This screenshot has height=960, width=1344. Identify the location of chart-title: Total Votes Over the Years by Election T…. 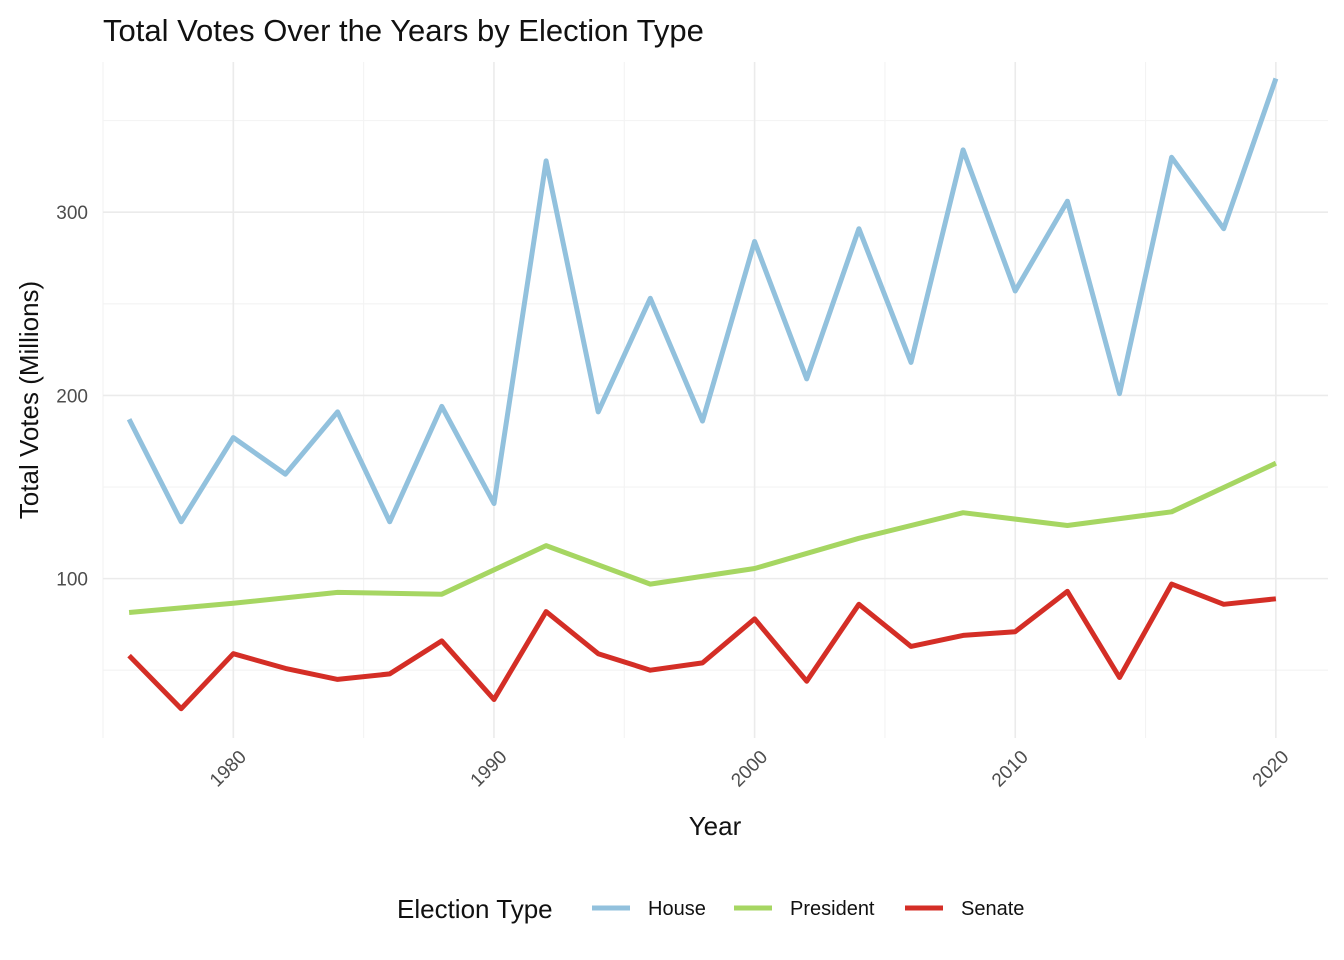
(403, 30).